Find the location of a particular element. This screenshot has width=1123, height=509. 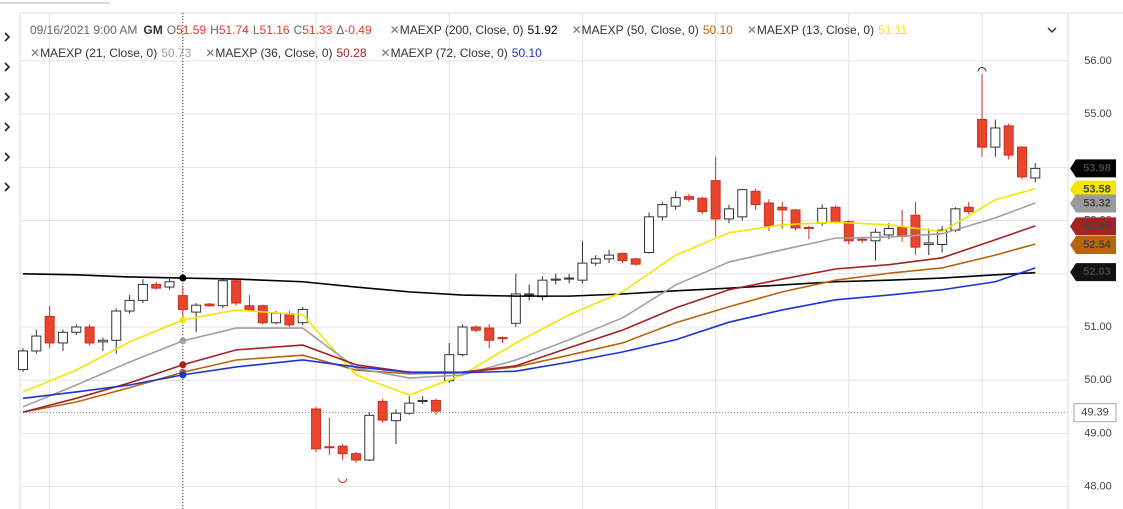

y-tick-label: 55.00 is located at coordinates (1098, 114).